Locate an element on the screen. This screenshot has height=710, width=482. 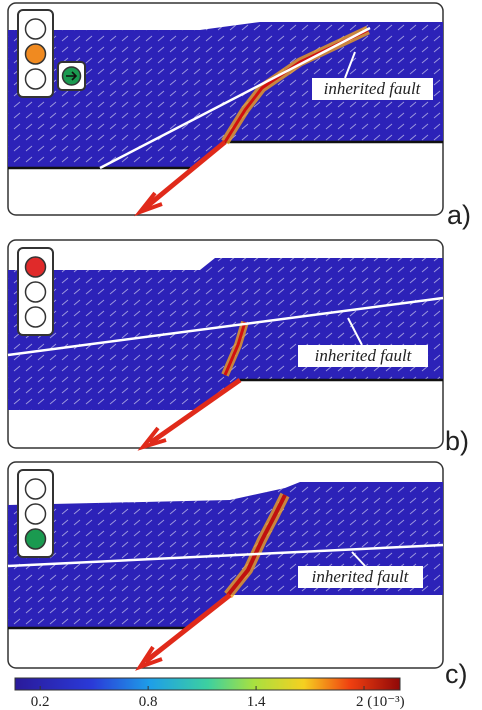
panel-letter: b) is located at coordinates (457, 441).